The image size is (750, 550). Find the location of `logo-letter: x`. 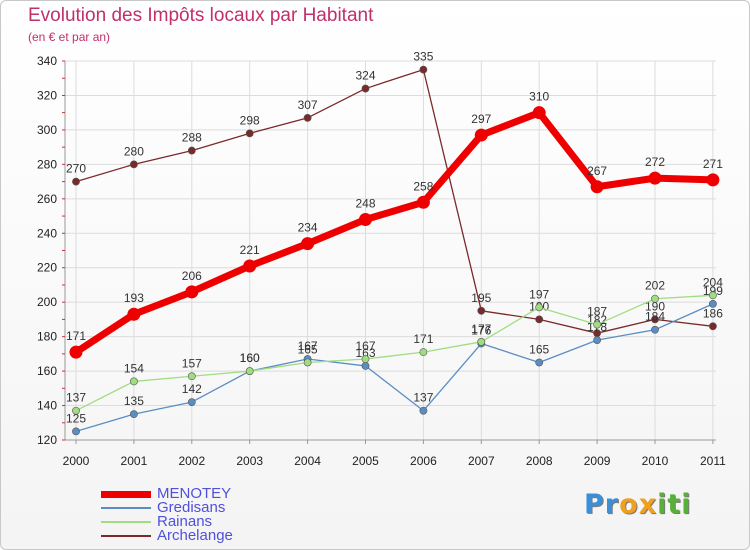

logo-letter: x is located at coordinates (648, 504).